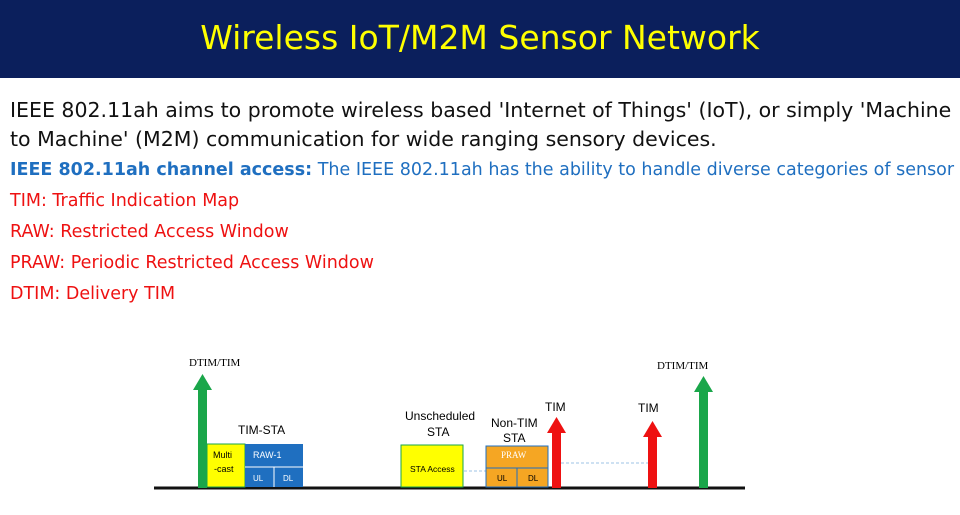 The image size is (960, 515). What do you see at coordinates (533, 478) in the screenshot?
I see `praw-dl-label: DL` at bounding box center [533, 478].